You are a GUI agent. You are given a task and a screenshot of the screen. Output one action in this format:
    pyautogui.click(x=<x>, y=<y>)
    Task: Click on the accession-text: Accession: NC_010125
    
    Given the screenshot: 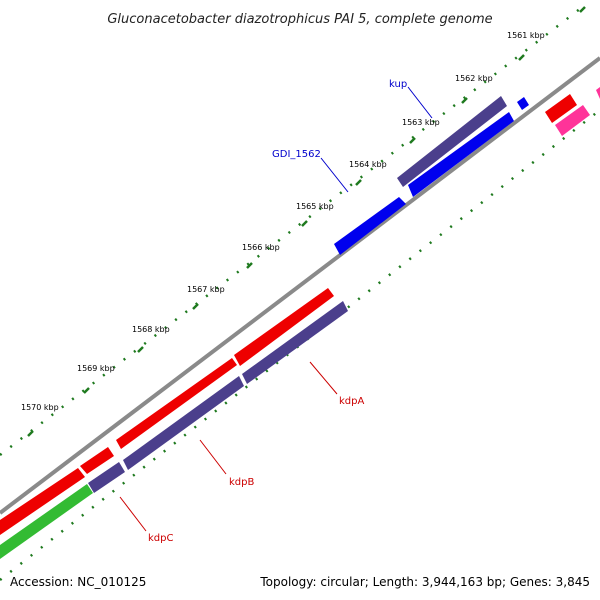 What is the action you would take?
    pyautogui.click(x=78, y=582)
    